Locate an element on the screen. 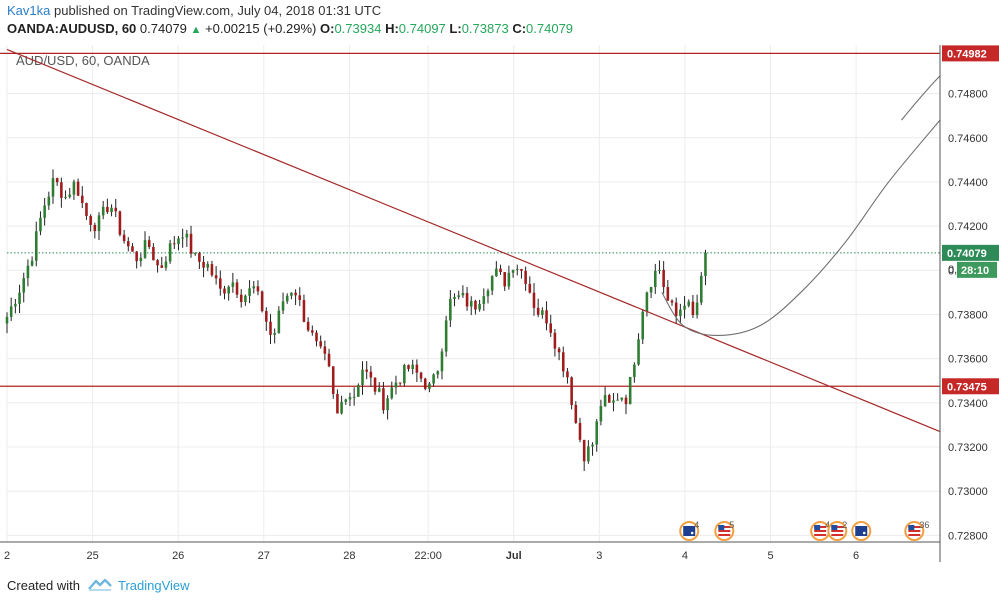 Image resolution: width=999 pixels, height=603 pixels. low-label: L: is located at coordinates (455, 28).